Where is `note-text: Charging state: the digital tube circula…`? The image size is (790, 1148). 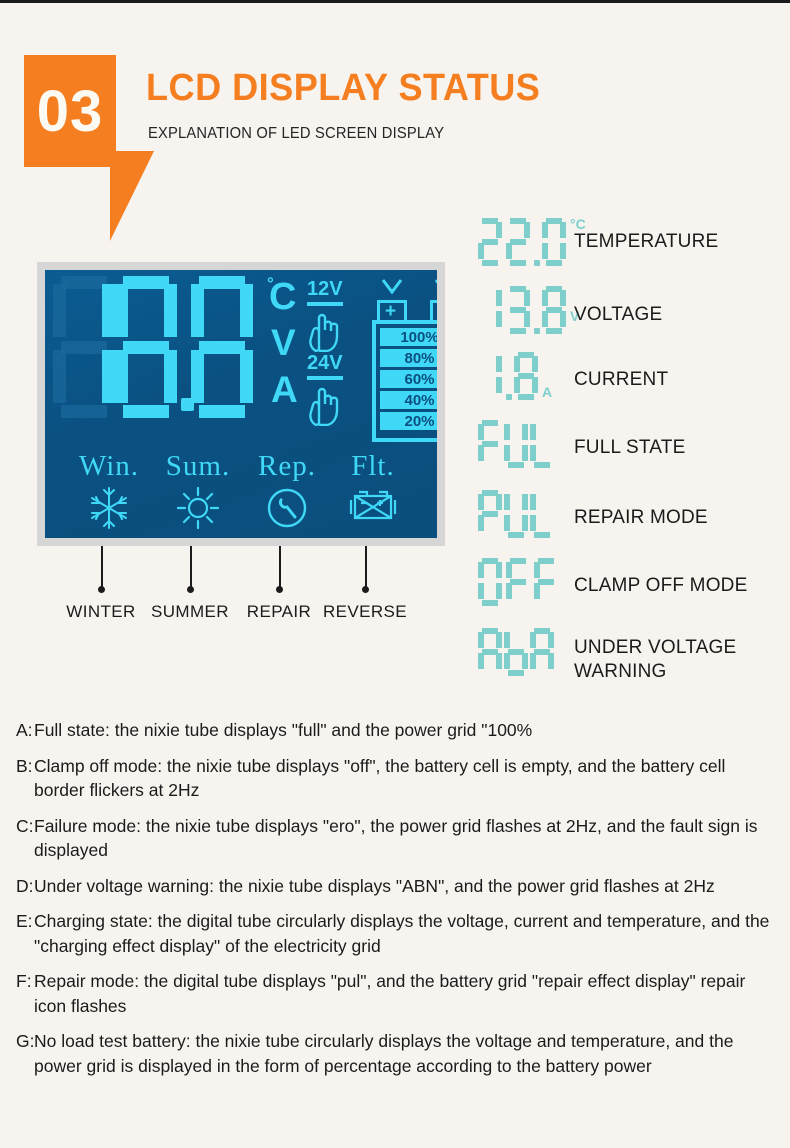 note-text: Charging state: the digital tube circula… is located at coordinates (402, 933).